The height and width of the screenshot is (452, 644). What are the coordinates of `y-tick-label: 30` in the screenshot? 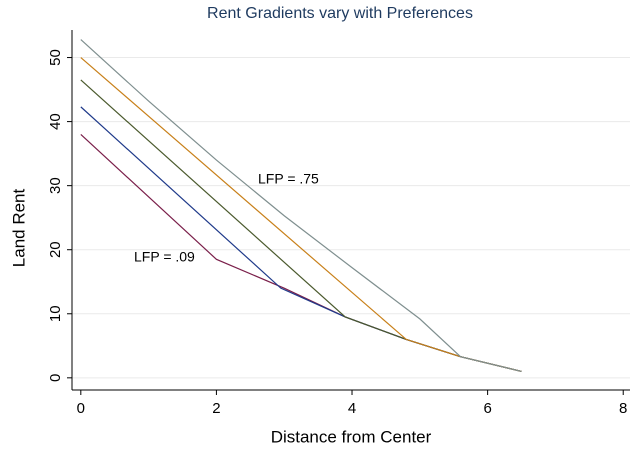 It's located at (55, 185).